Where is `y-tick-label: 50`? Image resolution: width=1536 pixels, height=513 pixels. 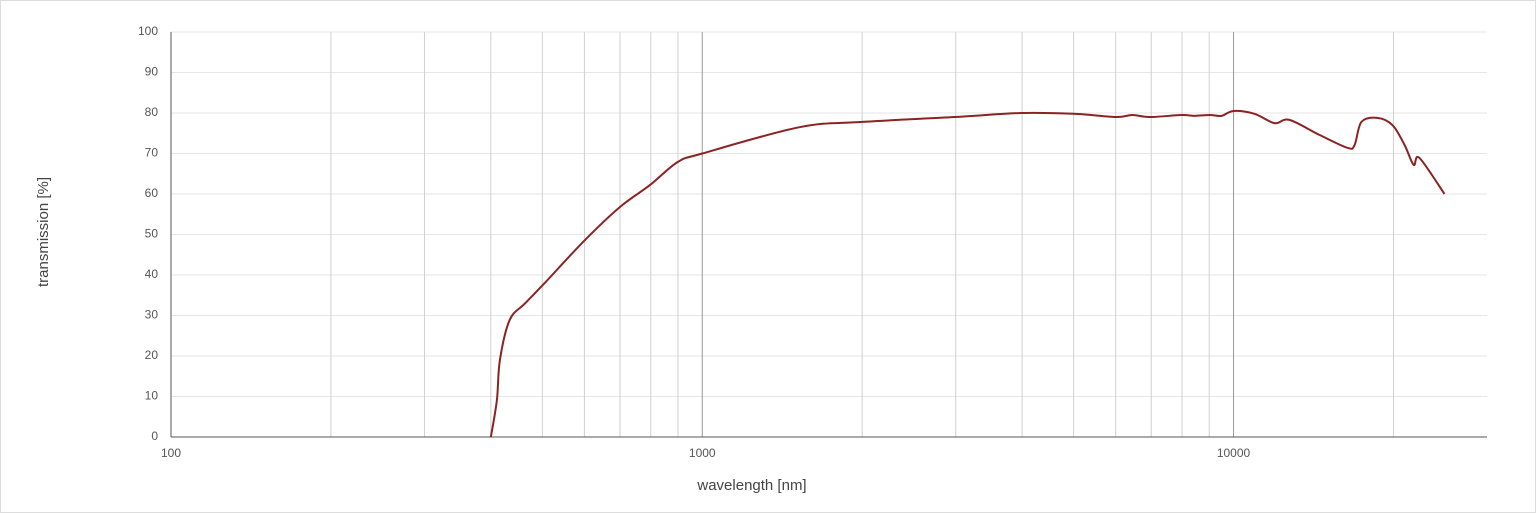
y-tick-label: 50 is located at coordinates (152, 234).